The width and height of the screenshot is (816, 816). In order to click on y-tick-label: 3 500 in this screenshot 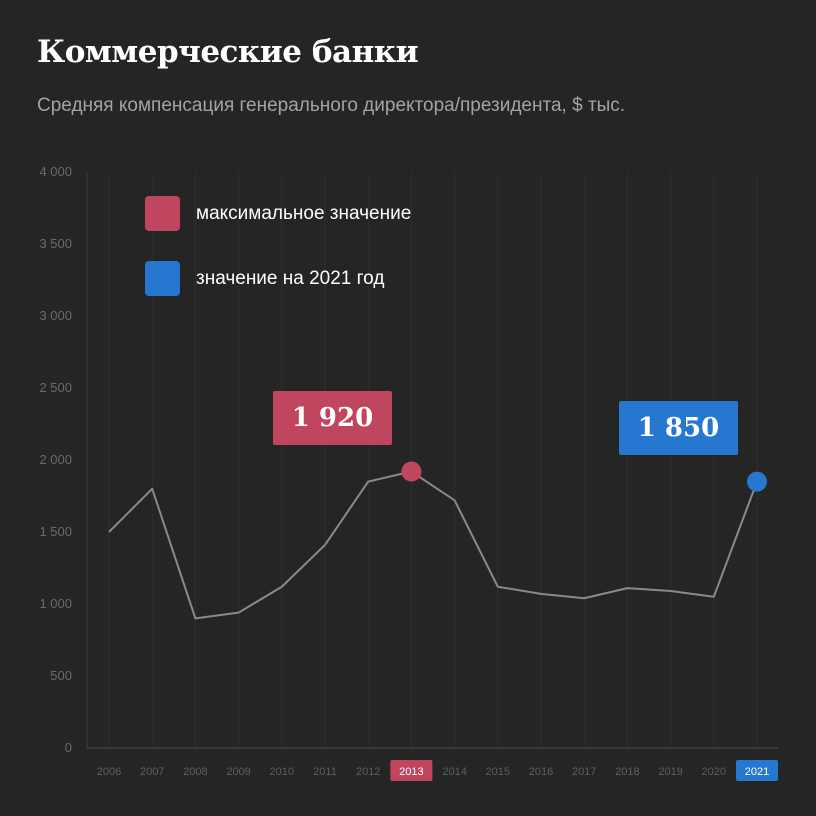, I will do `click(55, 243)`.